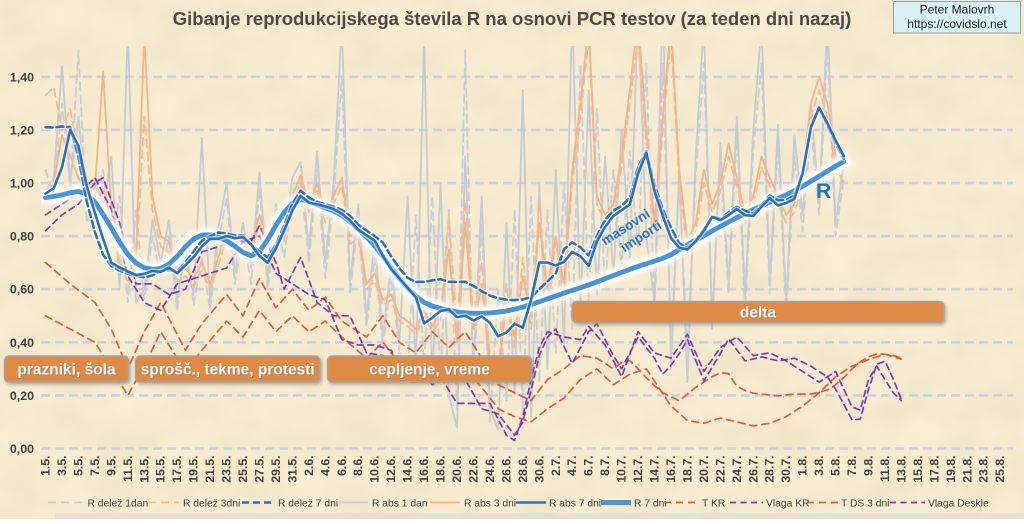 The image size is (1024, 524). Describe the element at coordinates (957, 24) in the screenshot. I see `svg-text: https://covidslo.net` at that location.